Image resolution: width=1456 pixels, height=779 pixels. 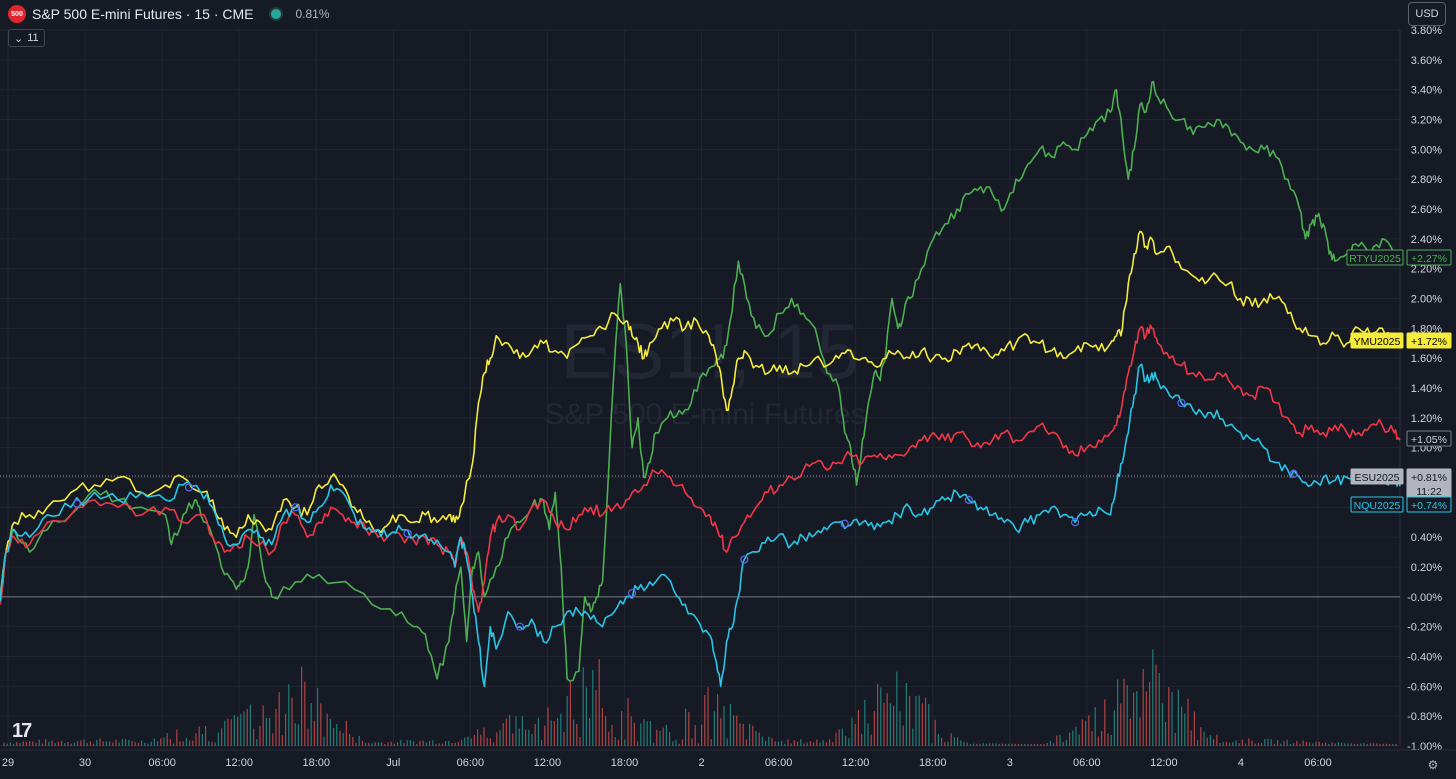 What do you see at coordinates (1426, 568) in the screenshot?
I see `y-tick-label: 0.20%` at bounding box center [1426, 568].